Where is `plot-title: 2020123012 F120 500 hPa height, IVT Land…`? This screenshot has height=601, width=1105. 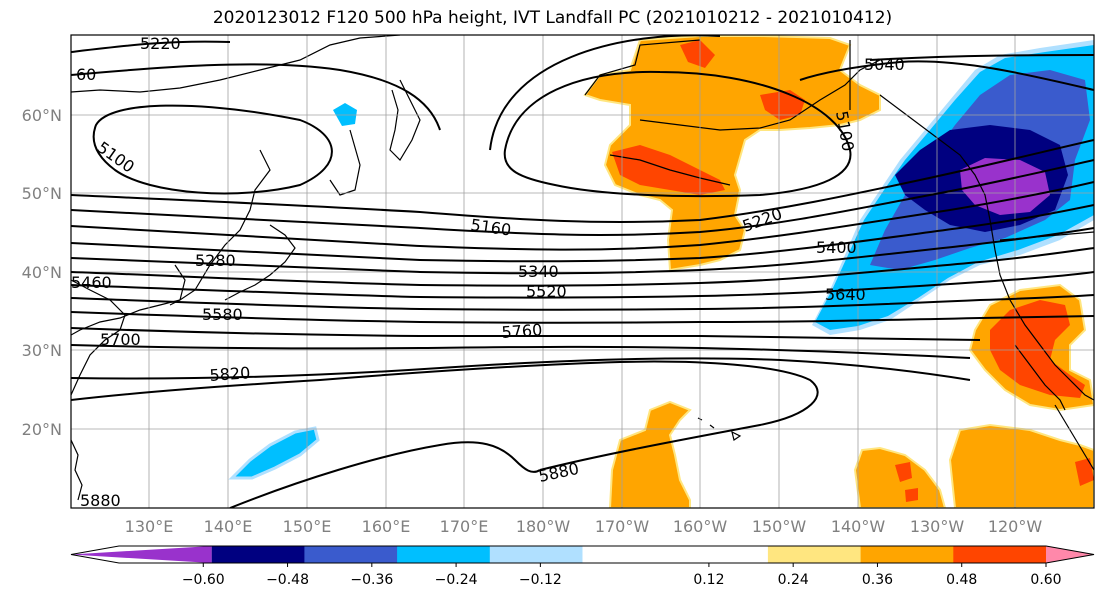 plot-title: 2020123012 F120 500 hPa height, IVT Land… is located at coordinates (552, 18).